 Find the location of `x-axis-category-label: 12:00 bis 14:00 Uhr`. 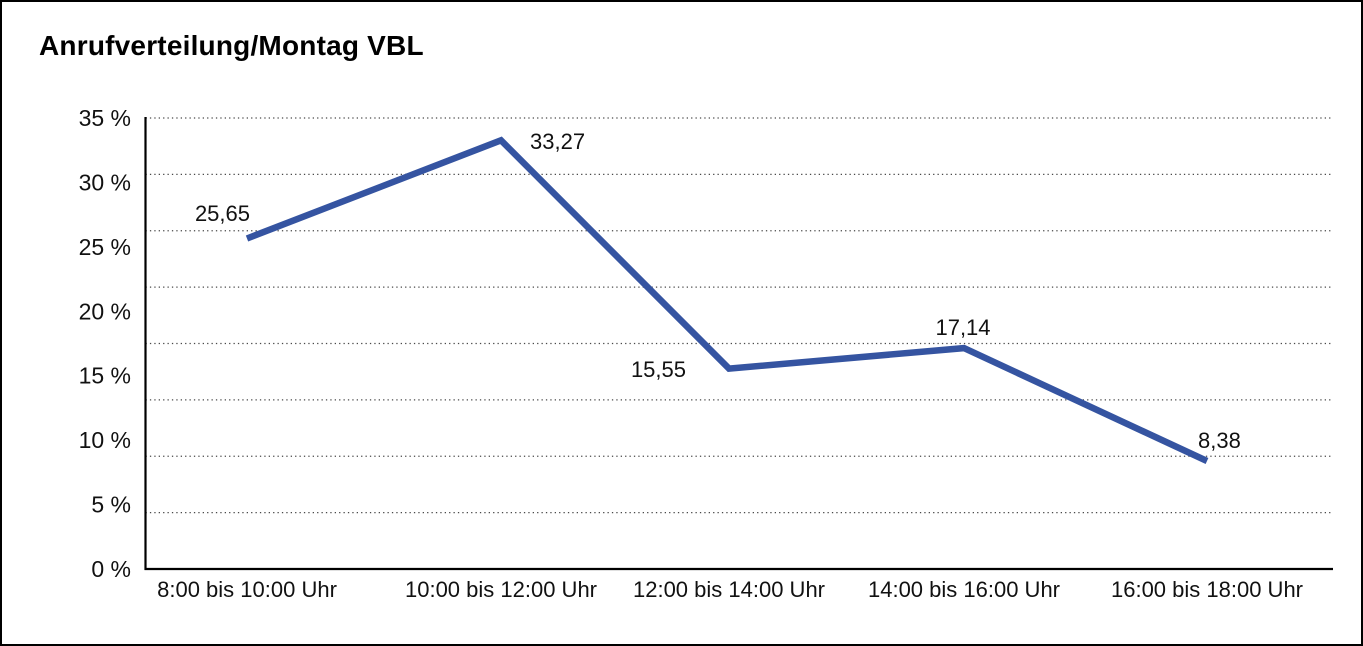

x-axis-category-label: 12:00 bis 14:00 Uhr is located at coordinates (729, 589).